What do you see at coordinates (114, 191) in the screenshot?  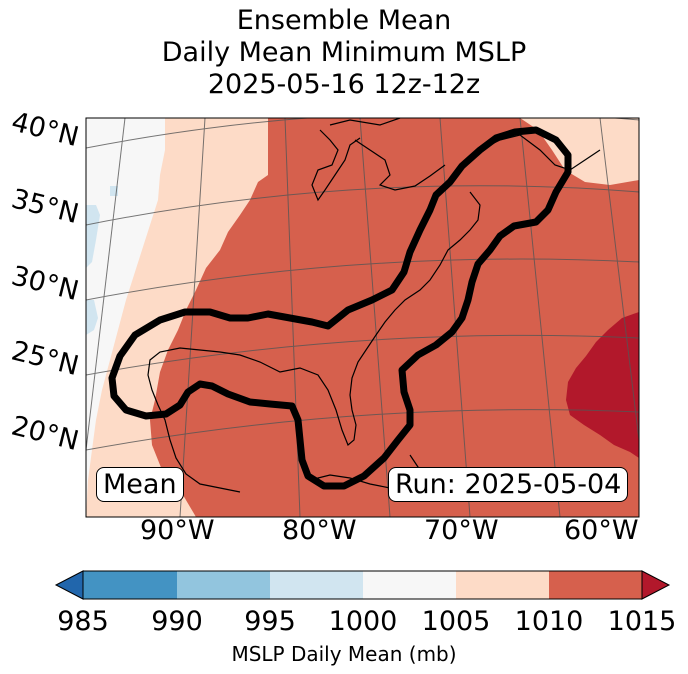 I see `pressure-field-995-1000-c` at bounding box center [114, 191].